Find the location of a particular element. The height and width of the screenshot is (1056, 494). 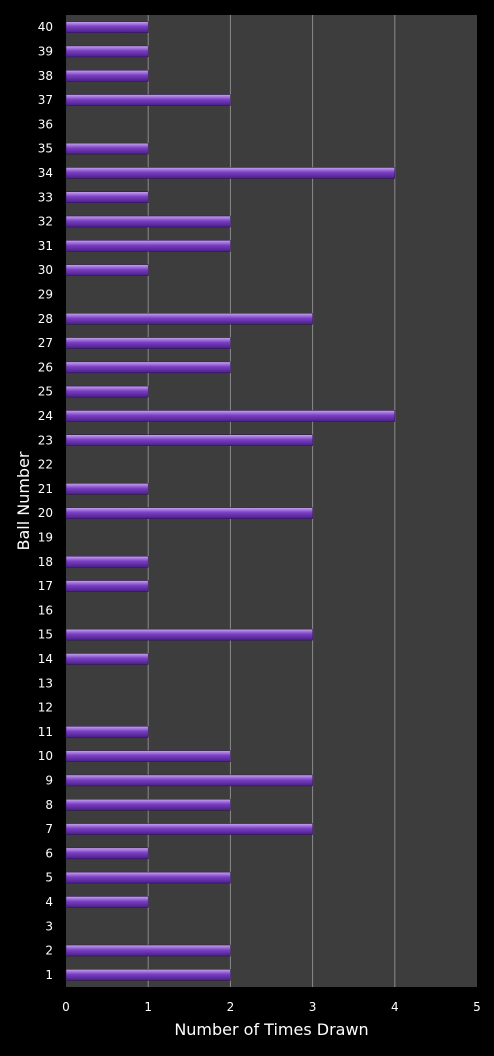

y-tick-label: 38 is located at coordinates (45, 76).